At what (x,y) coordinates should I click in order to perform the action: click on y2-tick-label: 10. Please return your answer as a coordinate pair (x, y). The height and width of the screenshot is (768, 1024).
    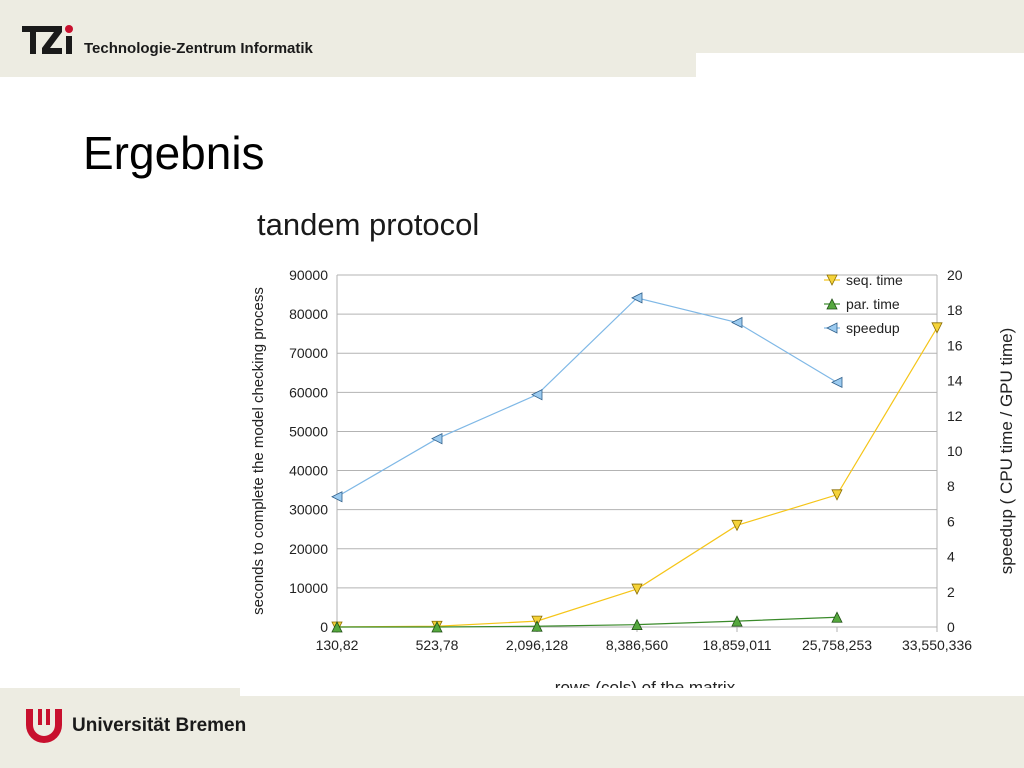
    Looking at the image, I should click on (955, 451).